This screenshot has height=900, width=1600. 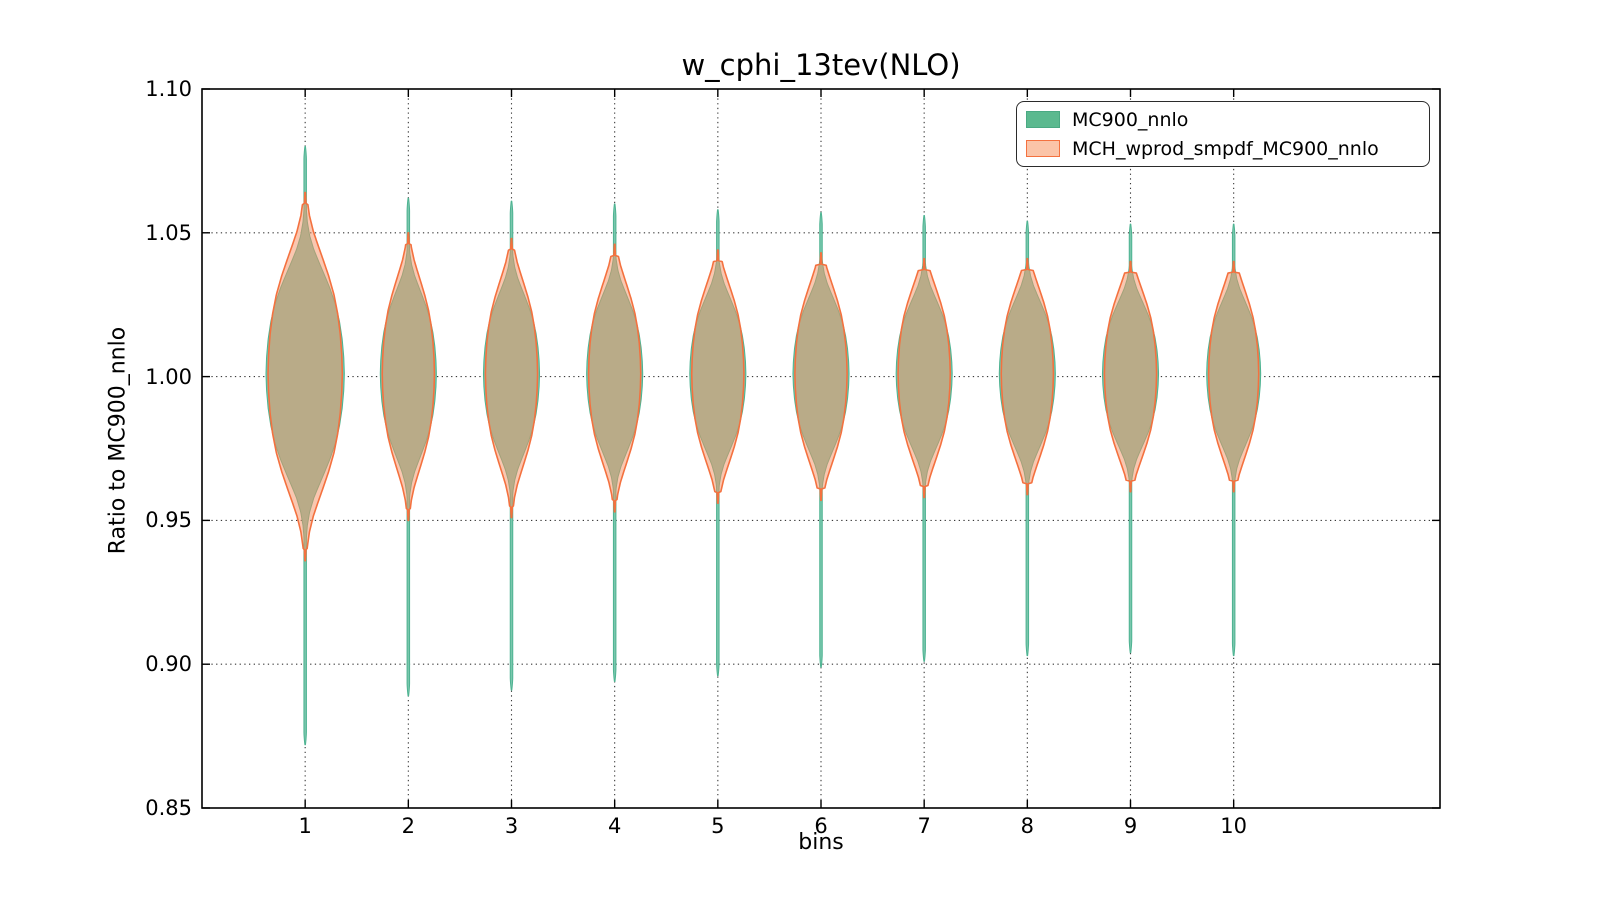 I want to click on x-tick-label: 9, so click(x=1130, y=826).